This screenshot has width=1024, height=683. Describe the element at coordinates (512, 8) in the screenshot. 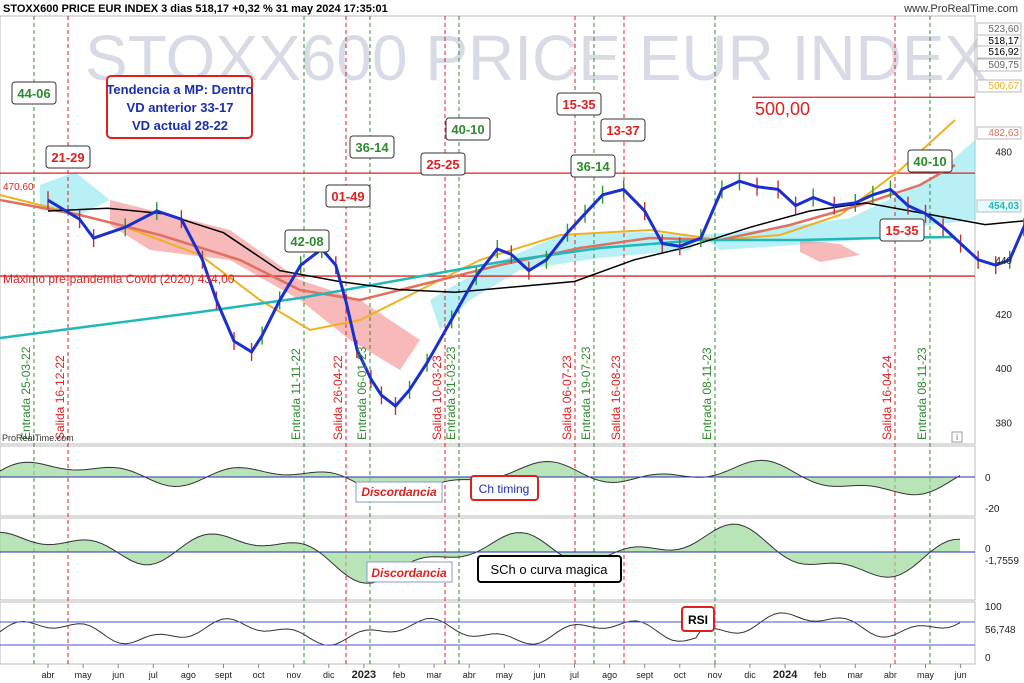

I see `header-bar` at that location.